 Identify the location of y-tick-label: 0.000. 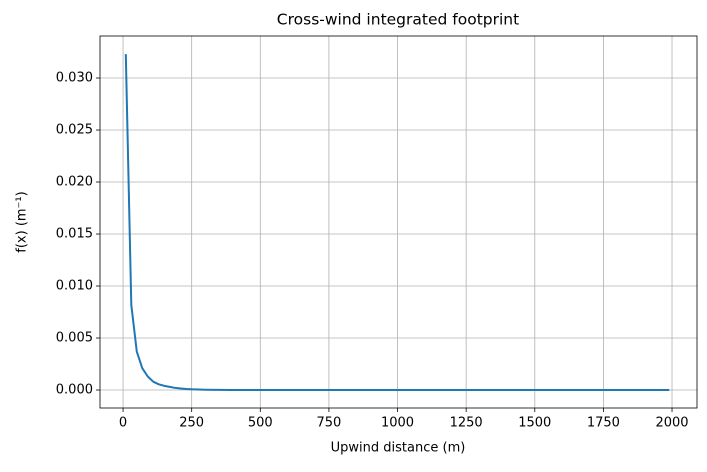
(74, 390).